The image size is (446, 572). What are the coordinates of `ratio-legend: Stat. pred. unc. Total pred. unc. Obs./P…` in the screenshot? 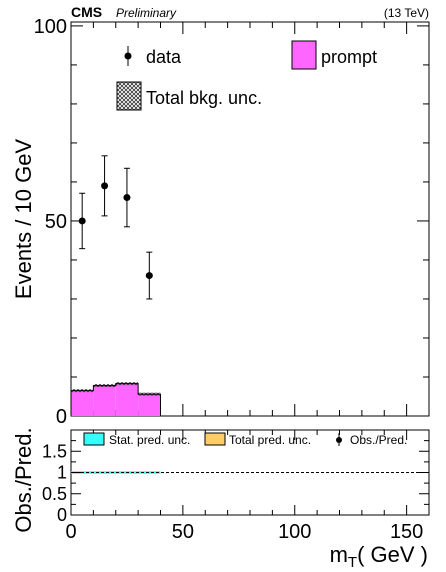 It's located at (245, 439).